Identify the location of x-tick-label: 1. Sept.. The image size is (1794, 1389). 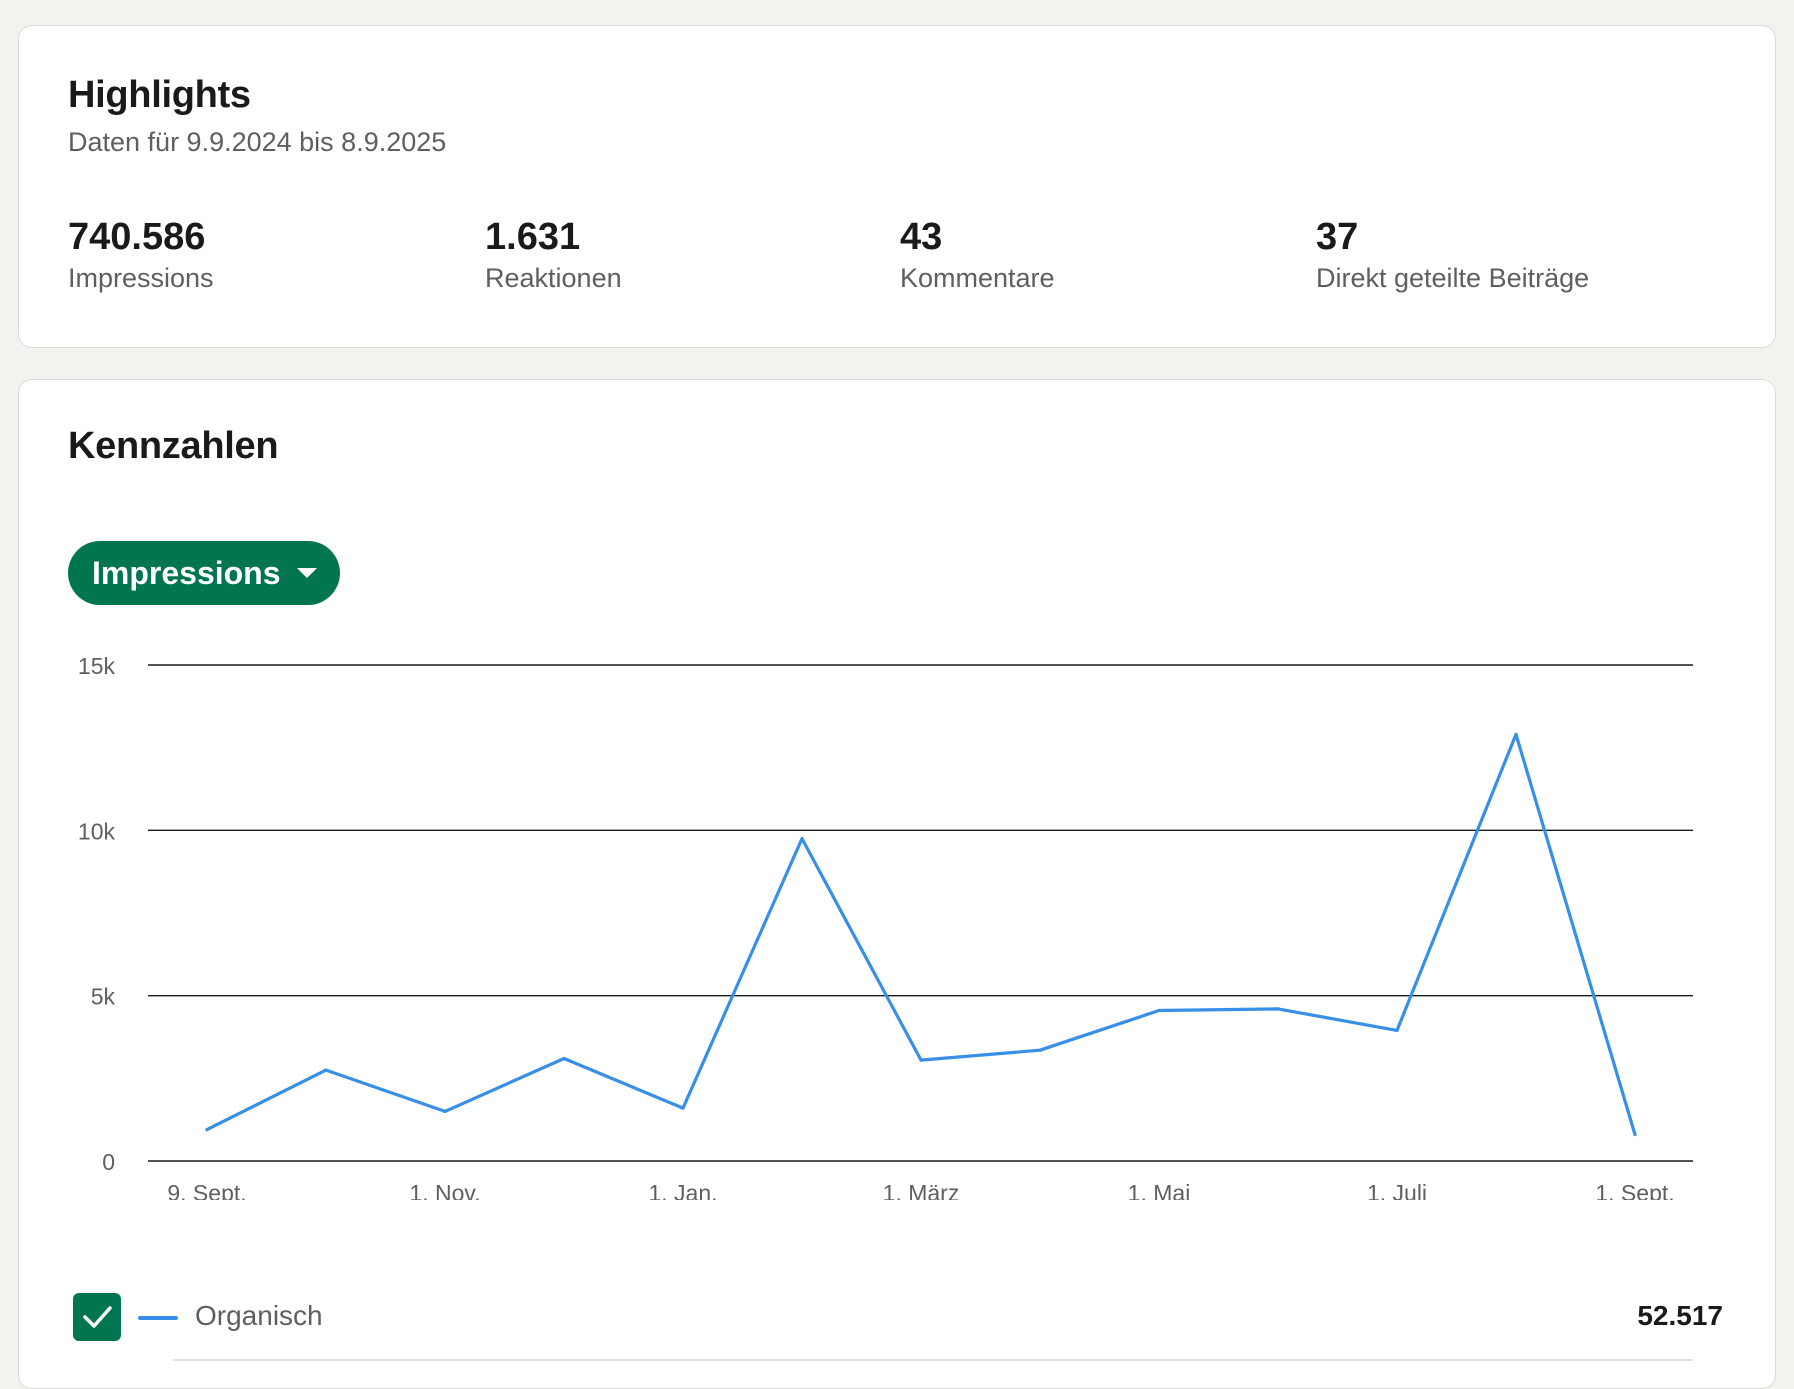
(1634, 1190).